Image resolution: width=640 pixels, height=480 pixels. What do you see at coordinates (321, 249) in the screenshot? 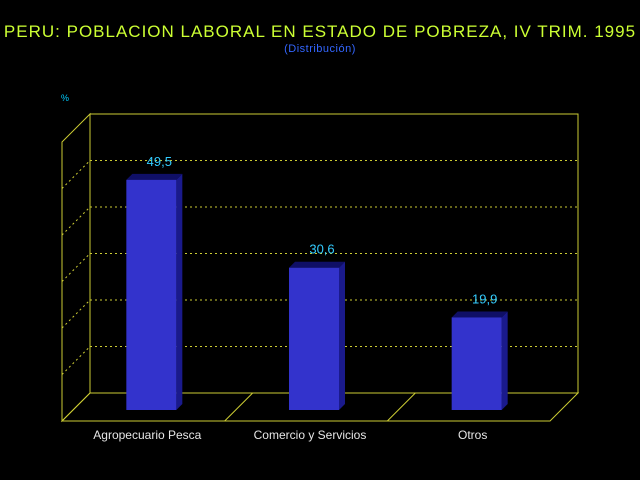
I see `data-label: 30,6` at bounding box center [321, 249].